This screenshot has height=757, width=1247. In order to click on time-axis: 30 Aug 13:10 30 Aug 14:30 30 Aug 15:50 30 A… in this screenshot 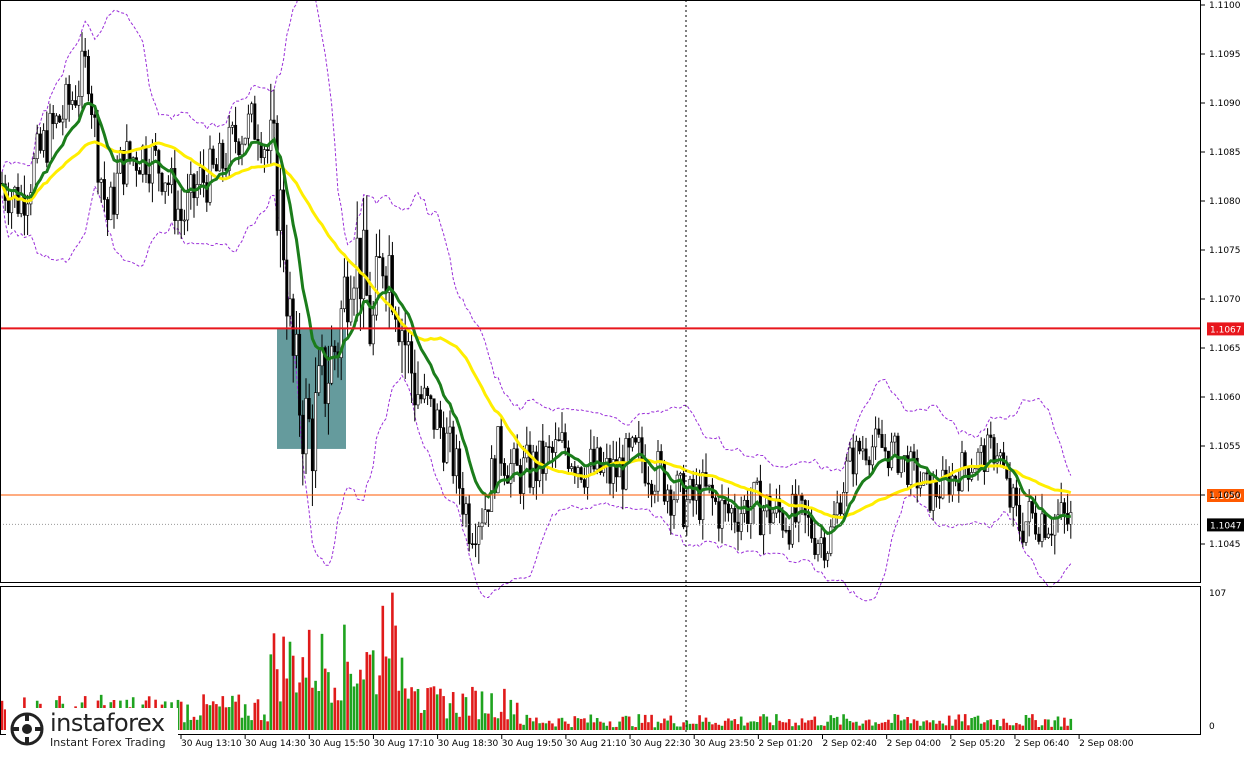, I will do `click(657, 742)`.